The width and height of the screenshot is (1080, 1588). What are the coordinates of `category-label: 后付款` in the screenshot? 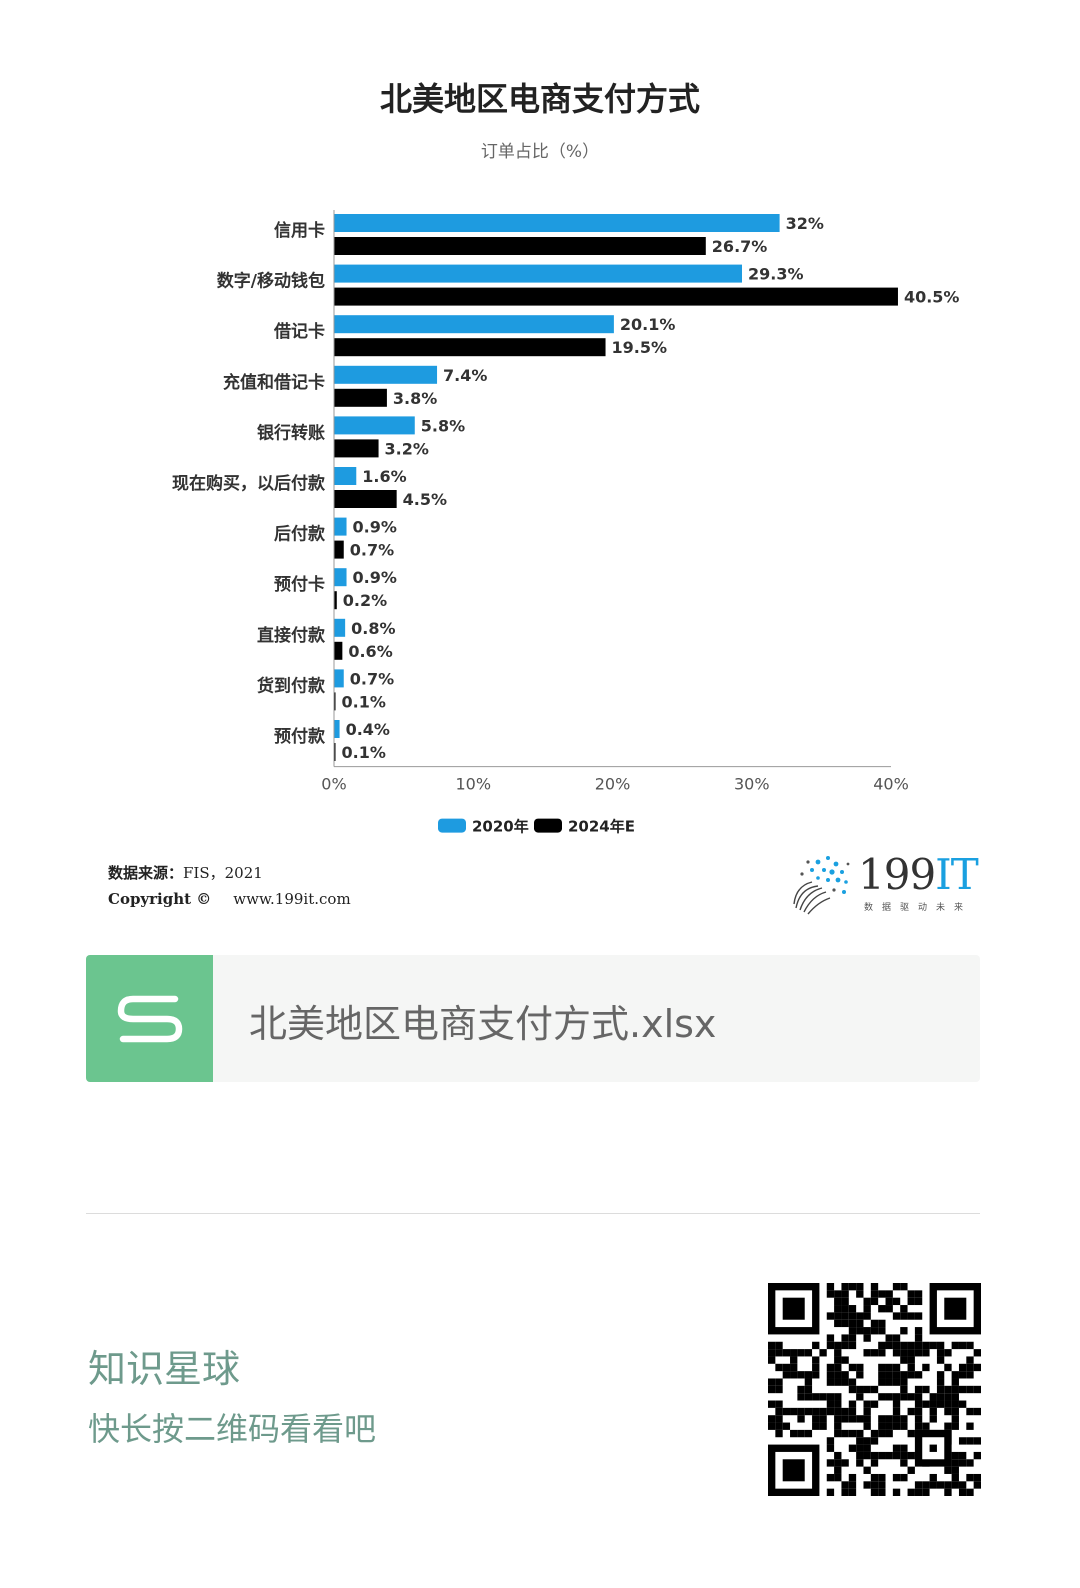 It's located at (300, 534).